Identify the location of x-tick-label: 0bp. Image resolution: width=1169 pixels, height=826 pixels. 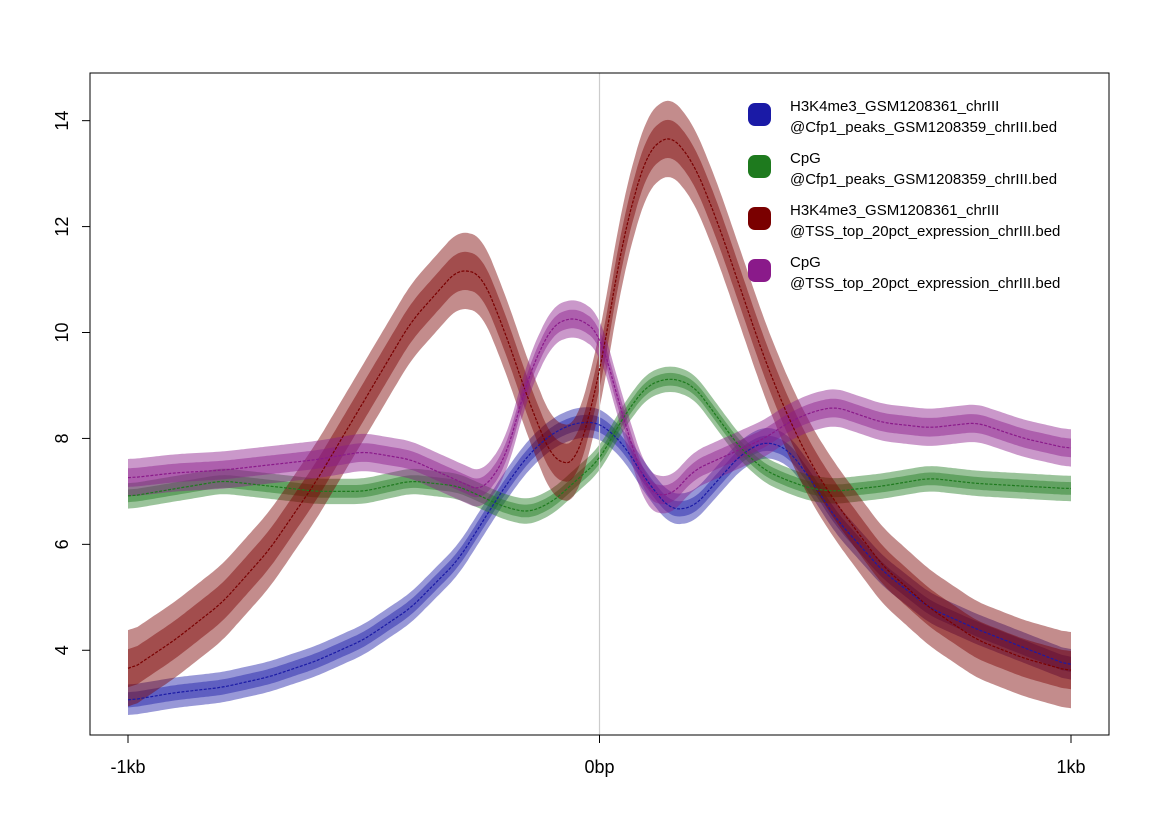
(599, 767).